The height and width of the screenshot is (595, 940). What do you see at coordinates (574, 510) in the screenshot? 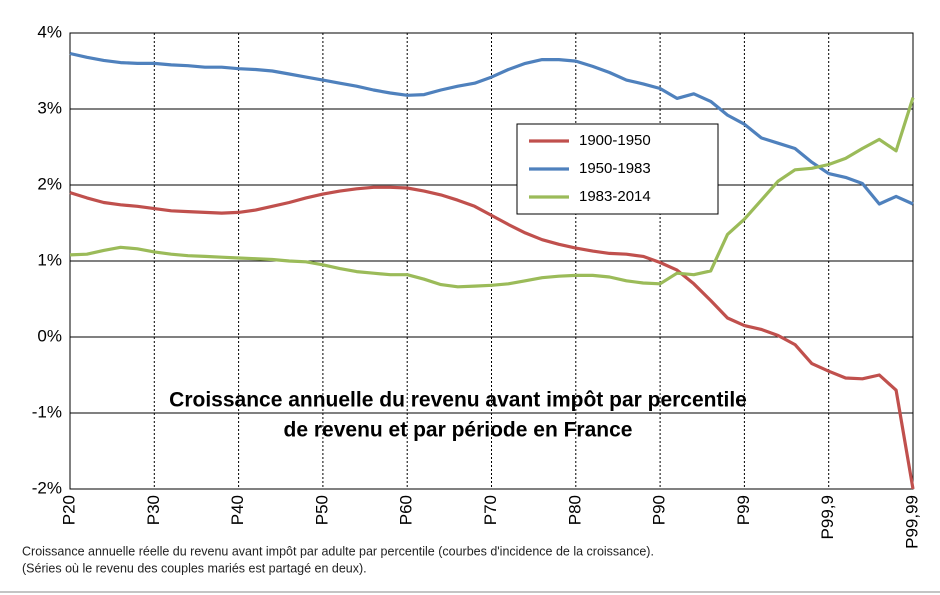
I see `x-tick-label: P80` at bounding box center [574, 510].